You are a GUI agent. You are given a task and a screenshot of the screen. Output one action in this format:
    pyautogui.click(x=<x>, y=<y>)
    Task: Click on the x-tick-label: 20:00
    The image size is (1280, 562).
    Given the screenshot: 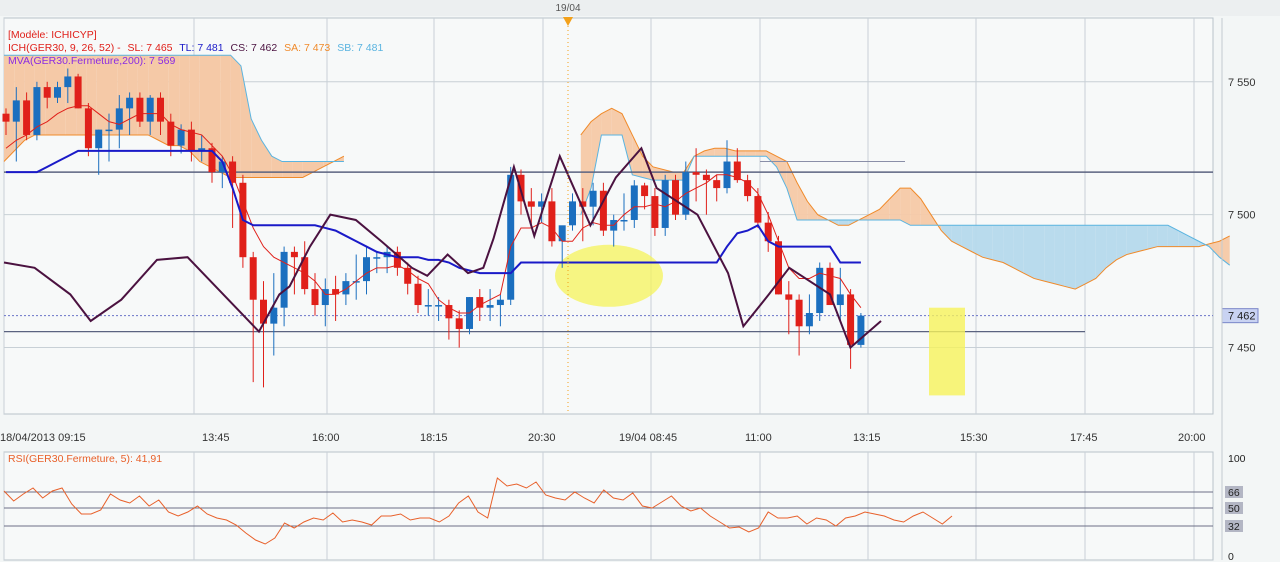 What is the action you would take?
    pyautogui.click(x=1192, y=438)
    